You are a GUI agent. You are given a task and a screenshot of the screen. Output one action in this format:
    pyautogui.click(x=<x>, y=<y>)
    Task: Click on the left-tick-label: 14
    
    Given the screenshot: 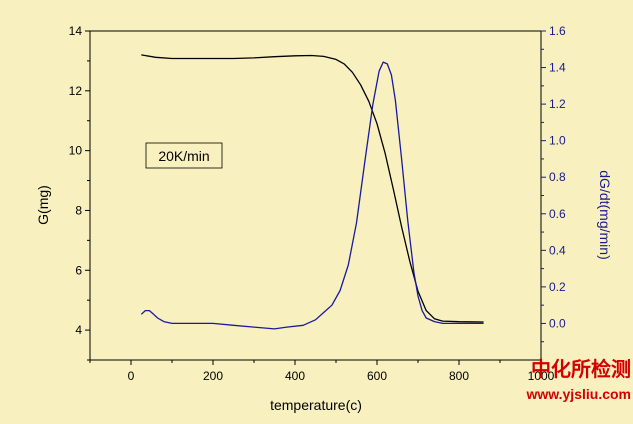 What is the action you would take?
    pyautogui.click(x=76, y=31)
    